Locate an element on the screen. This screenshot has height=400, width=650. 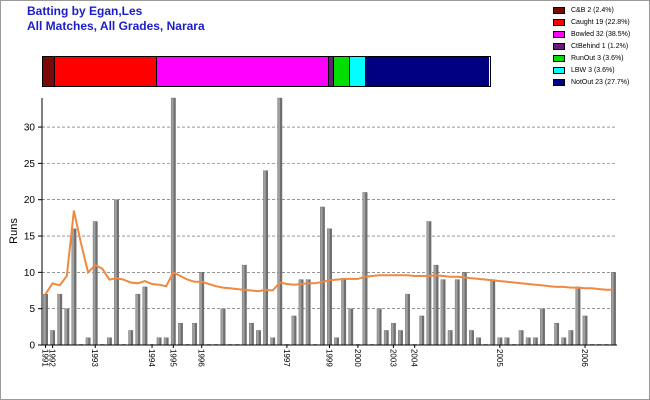
y-tick-label: 0 is located at coordinates (32, 346).